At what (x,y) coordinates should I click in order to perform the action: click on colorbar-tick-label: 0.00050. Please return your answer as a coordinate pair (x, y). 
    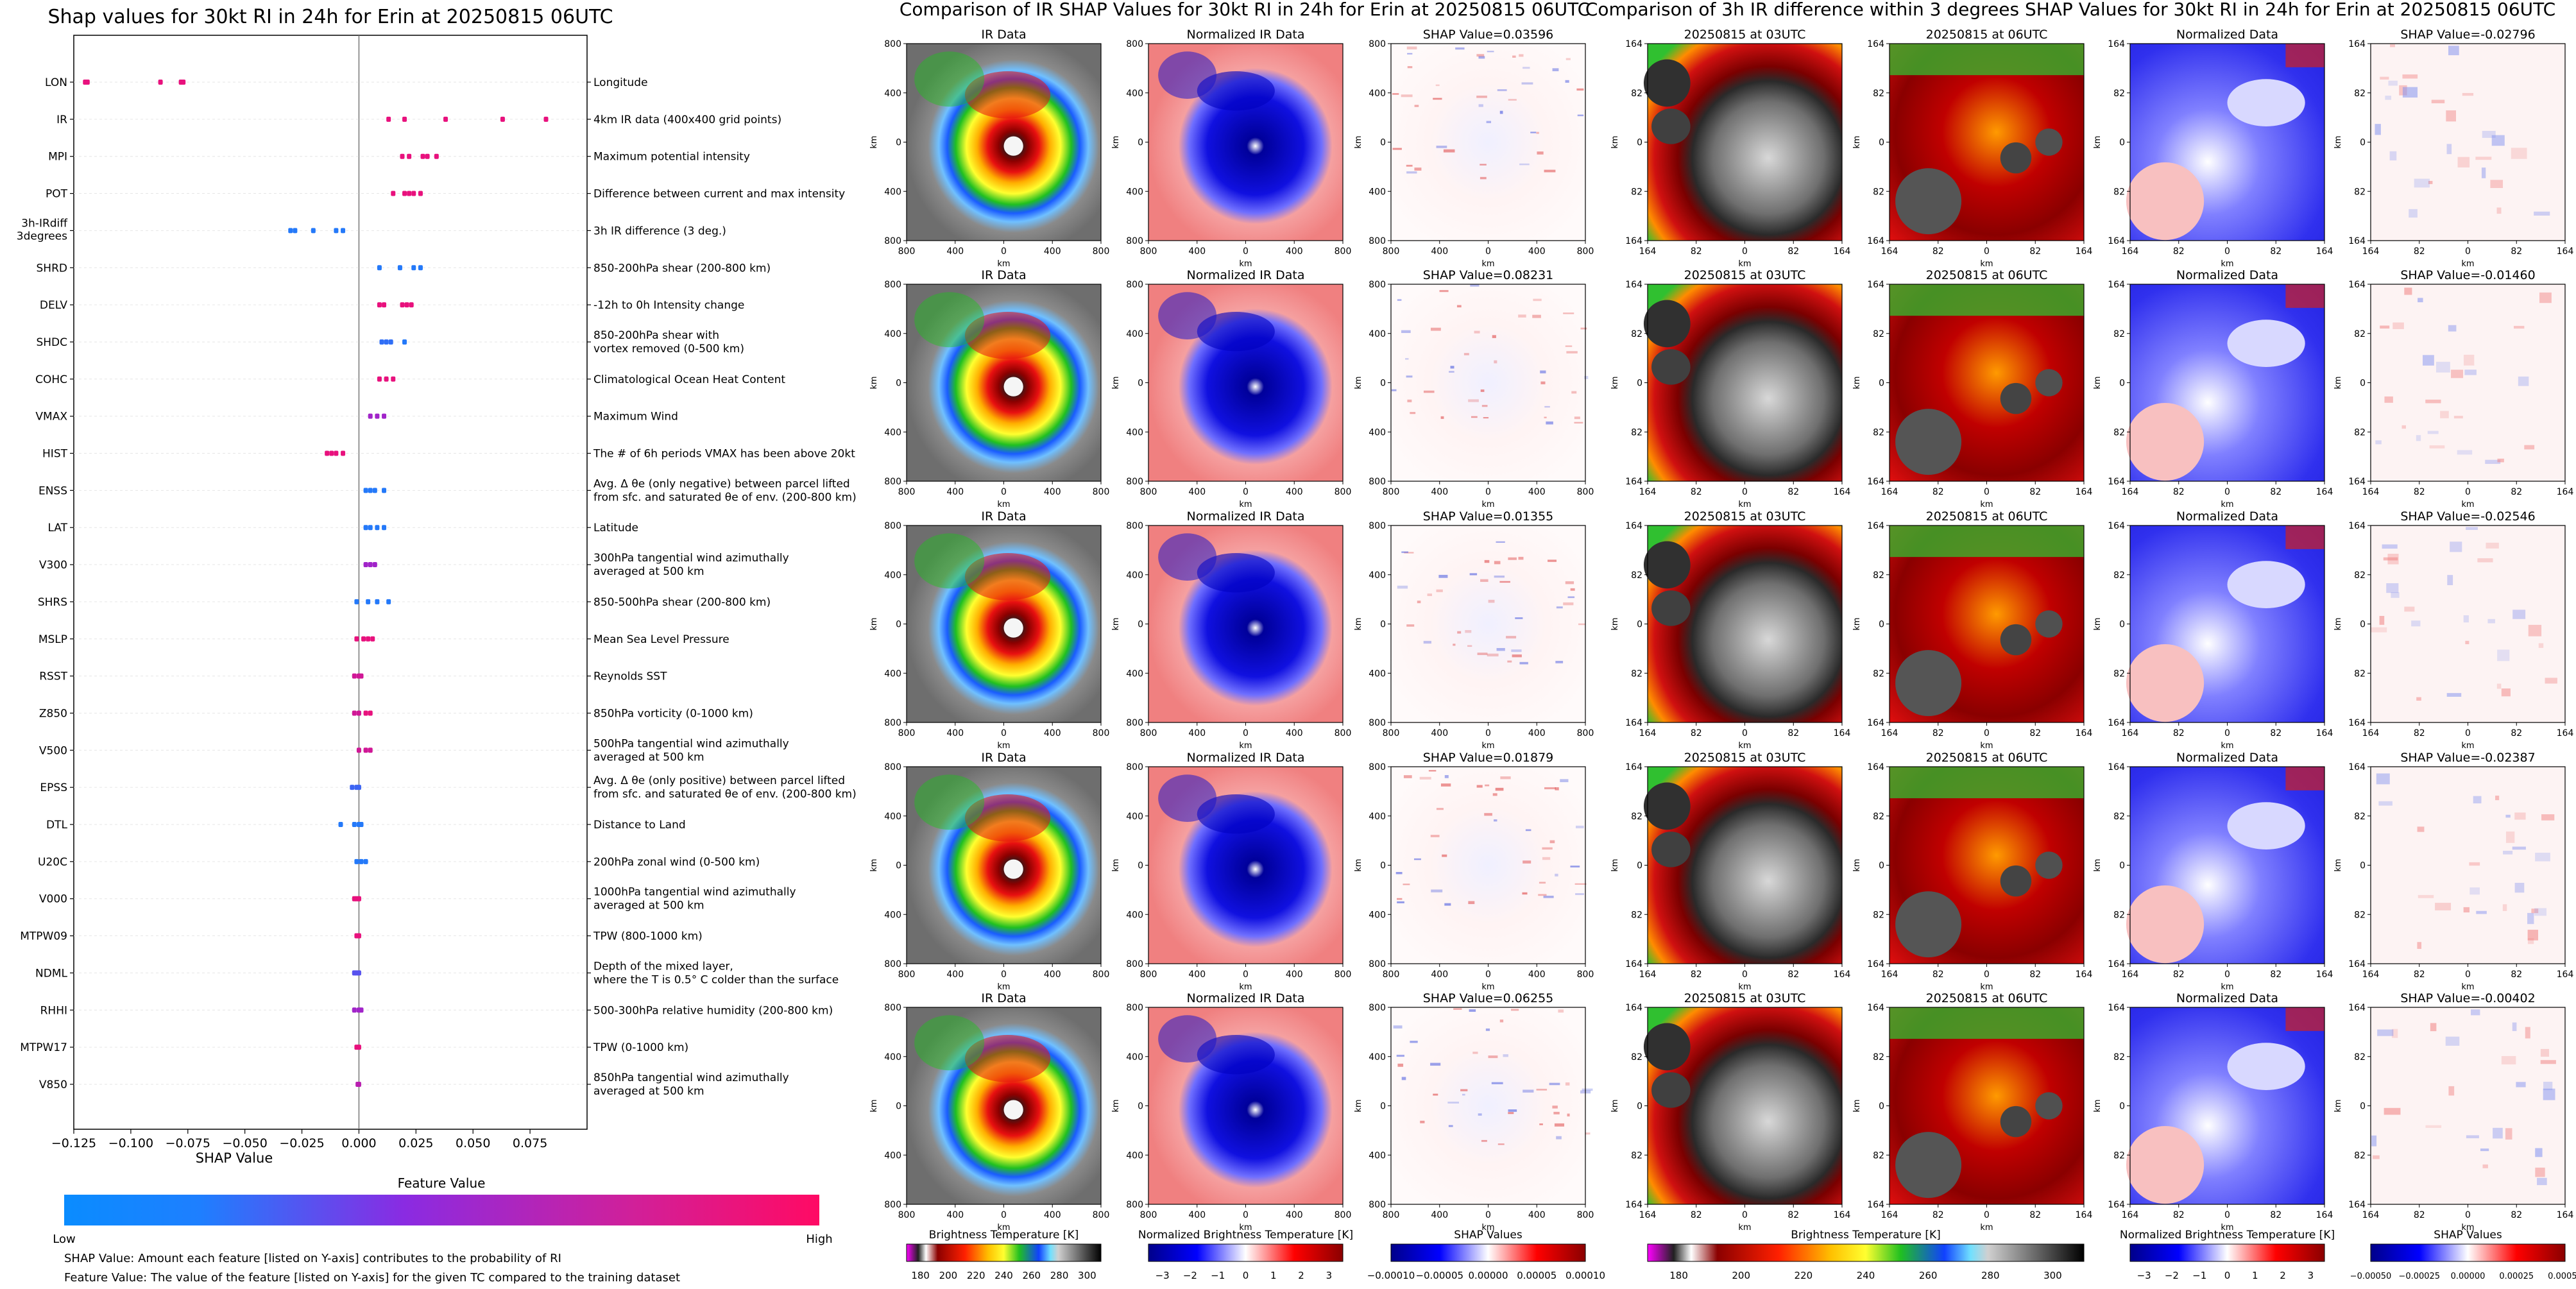
    Looking at the image, I should click on (2562, 1276).